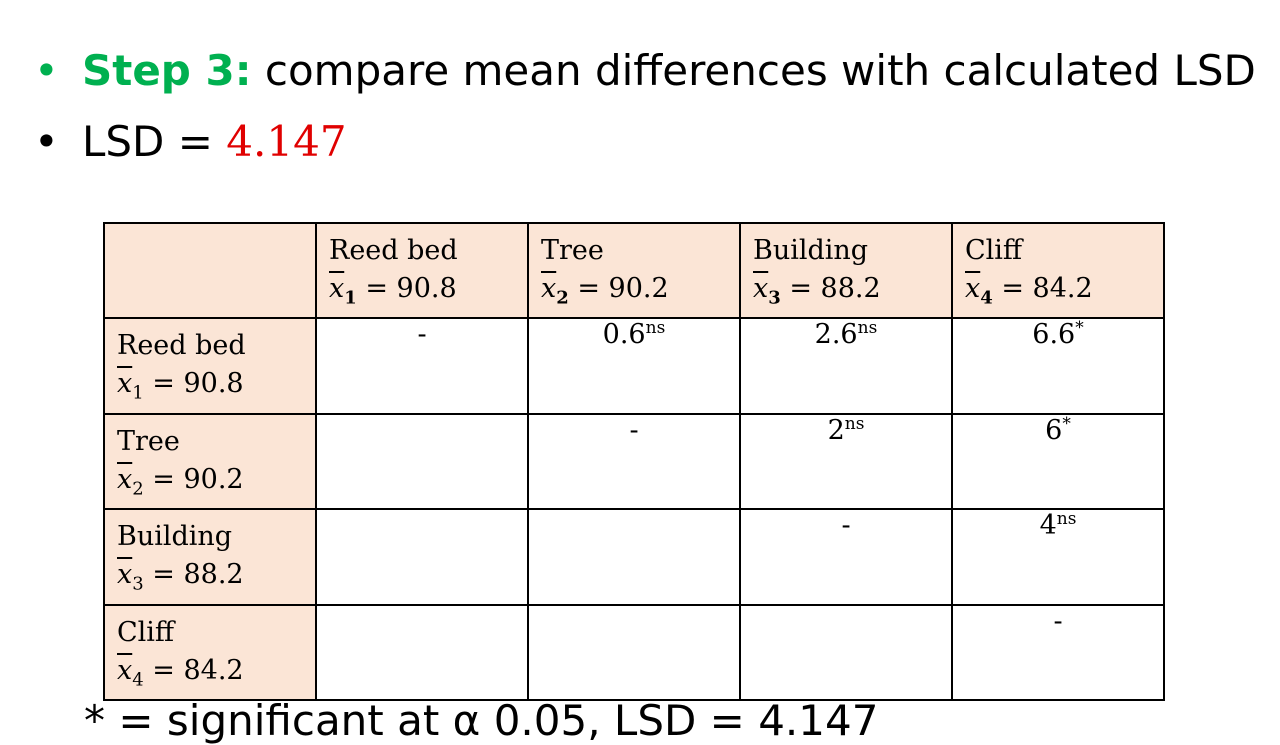  I want to click on table-row: Tree x2 = 90.2 - 2ns 6*, so click(634, 461).